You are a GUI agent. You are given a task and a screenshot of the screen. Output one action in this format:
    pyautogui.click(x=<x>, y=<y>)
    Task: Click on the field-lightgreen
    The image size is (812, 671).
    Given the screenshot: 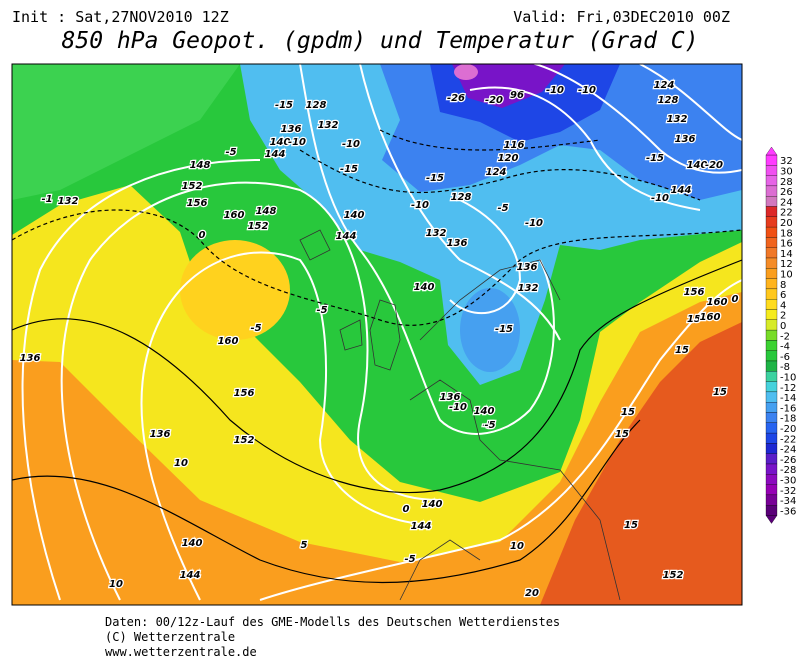 What is the action you would take?
    pyautogui.click(x=126, y=132)
    